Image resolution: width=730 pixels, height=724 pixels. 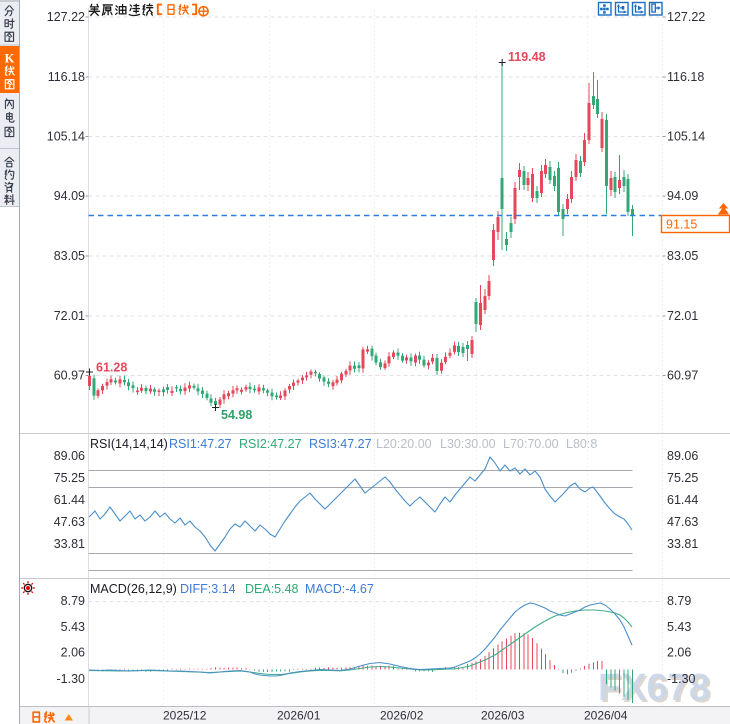 I want to click on svg-text: 2025/12, so click(x=185, y=716).